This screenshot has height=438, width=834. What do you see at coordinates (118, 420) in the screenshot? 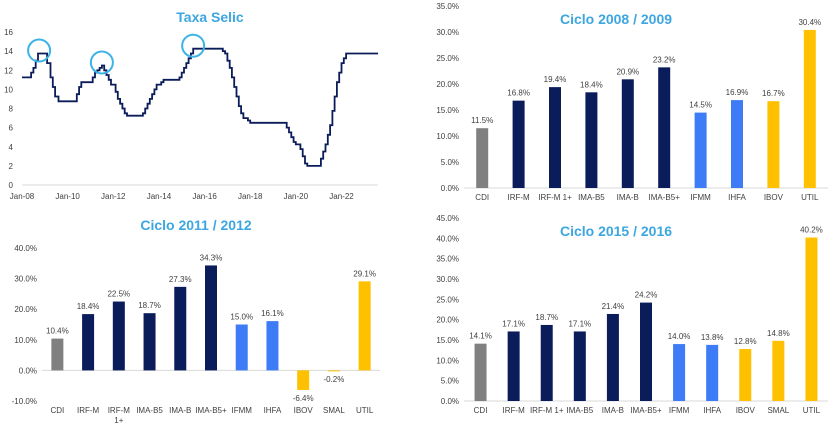
I see `category-label-line: 1+` at bounding box center [118, 420].